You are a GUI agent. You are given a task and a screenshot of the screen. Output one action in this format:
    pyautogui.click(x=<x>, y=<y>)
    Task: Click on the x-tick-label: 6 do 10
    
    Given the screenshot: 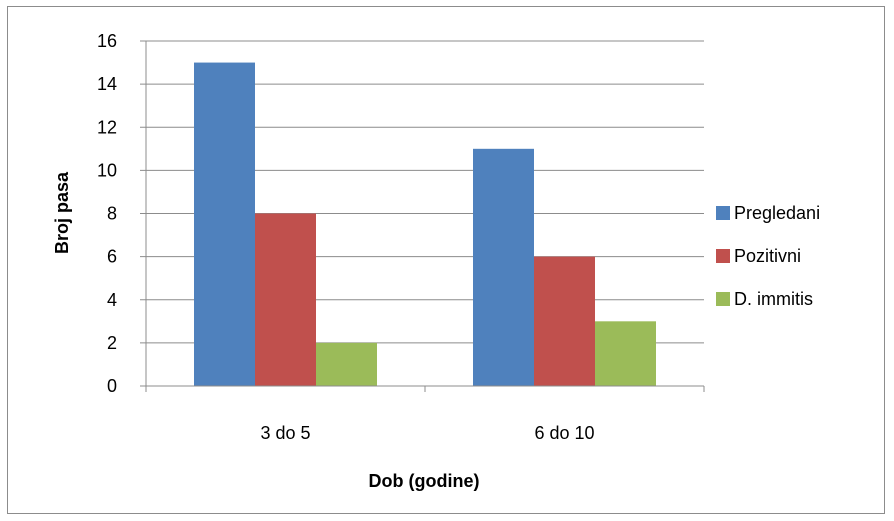 What is the action you would take?
    pyautogui.click(x=564, y=433)
    